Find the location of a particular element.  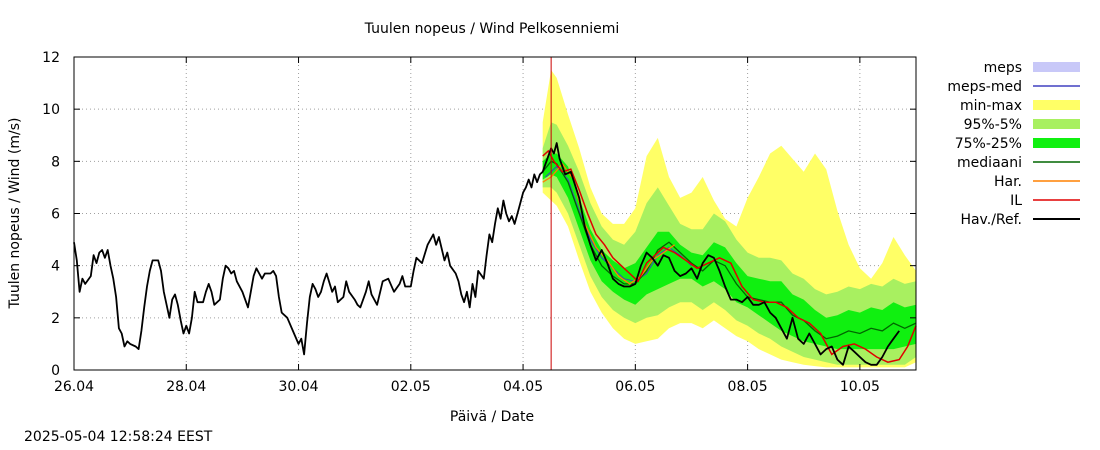

chart-title: Tuulen nopeus / Wind Pelkosenniemi is located at coordinates (492, 29).